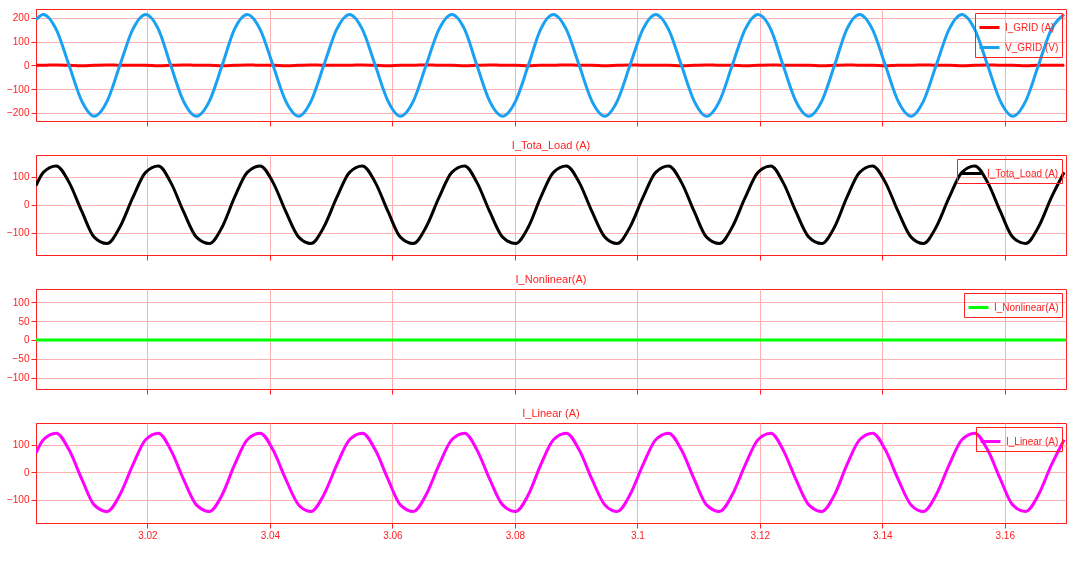 The image size is (1084, 583). I want to click on chart-title: I_Linear (A), so click(551, 413).